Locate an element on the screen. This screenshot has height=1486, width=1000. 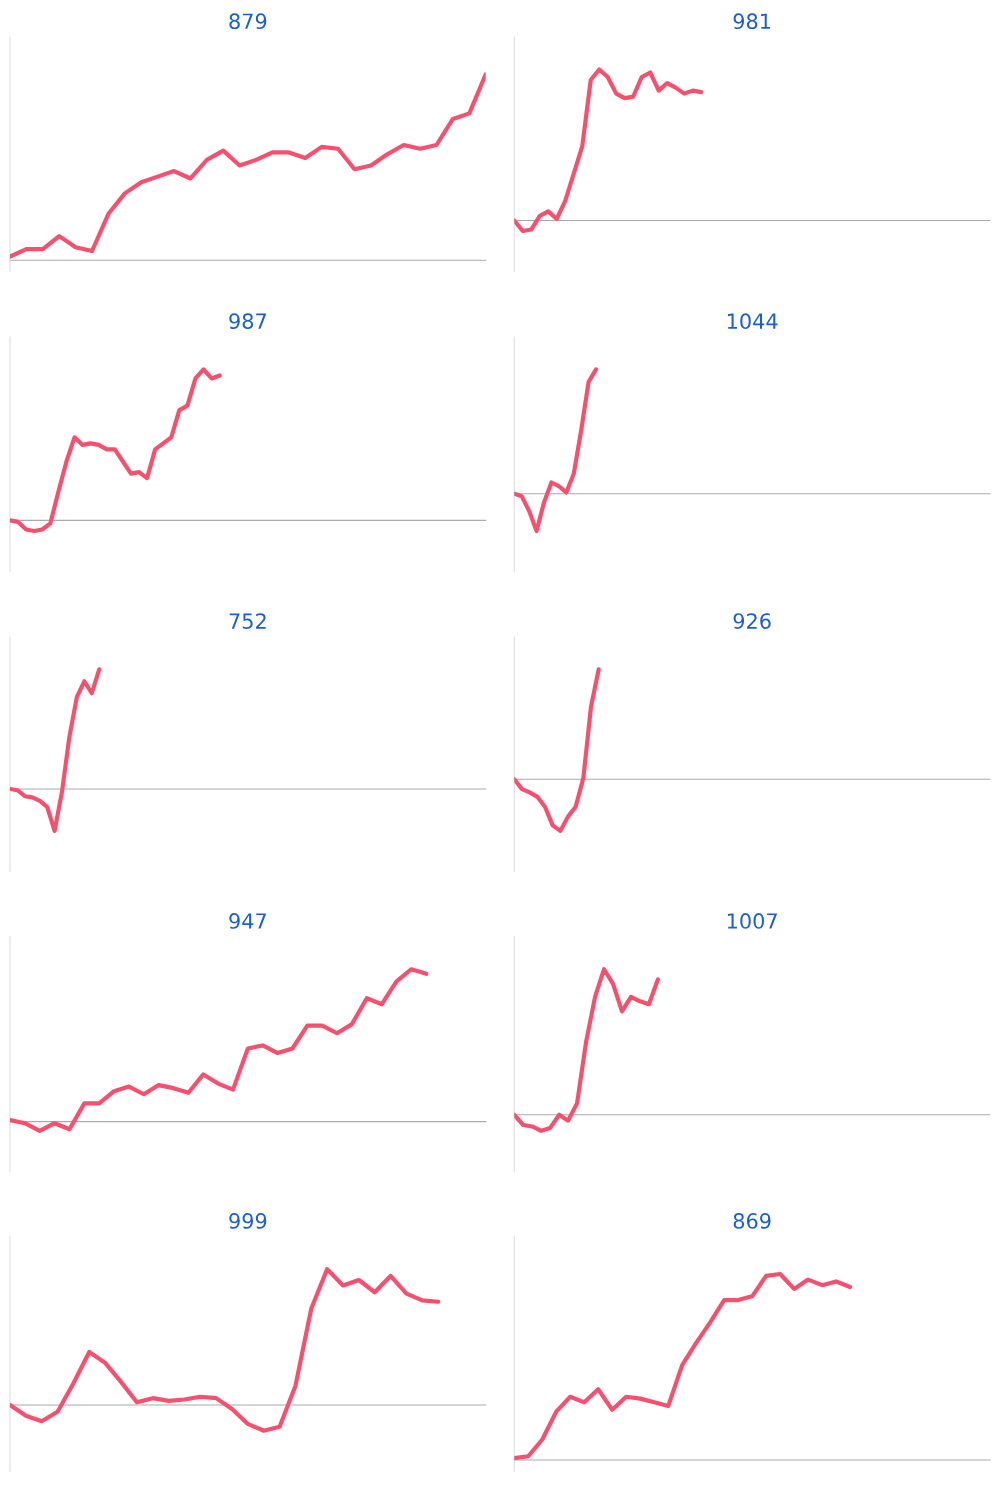
chart-title: 869 is located at coordinates (752, 1221).